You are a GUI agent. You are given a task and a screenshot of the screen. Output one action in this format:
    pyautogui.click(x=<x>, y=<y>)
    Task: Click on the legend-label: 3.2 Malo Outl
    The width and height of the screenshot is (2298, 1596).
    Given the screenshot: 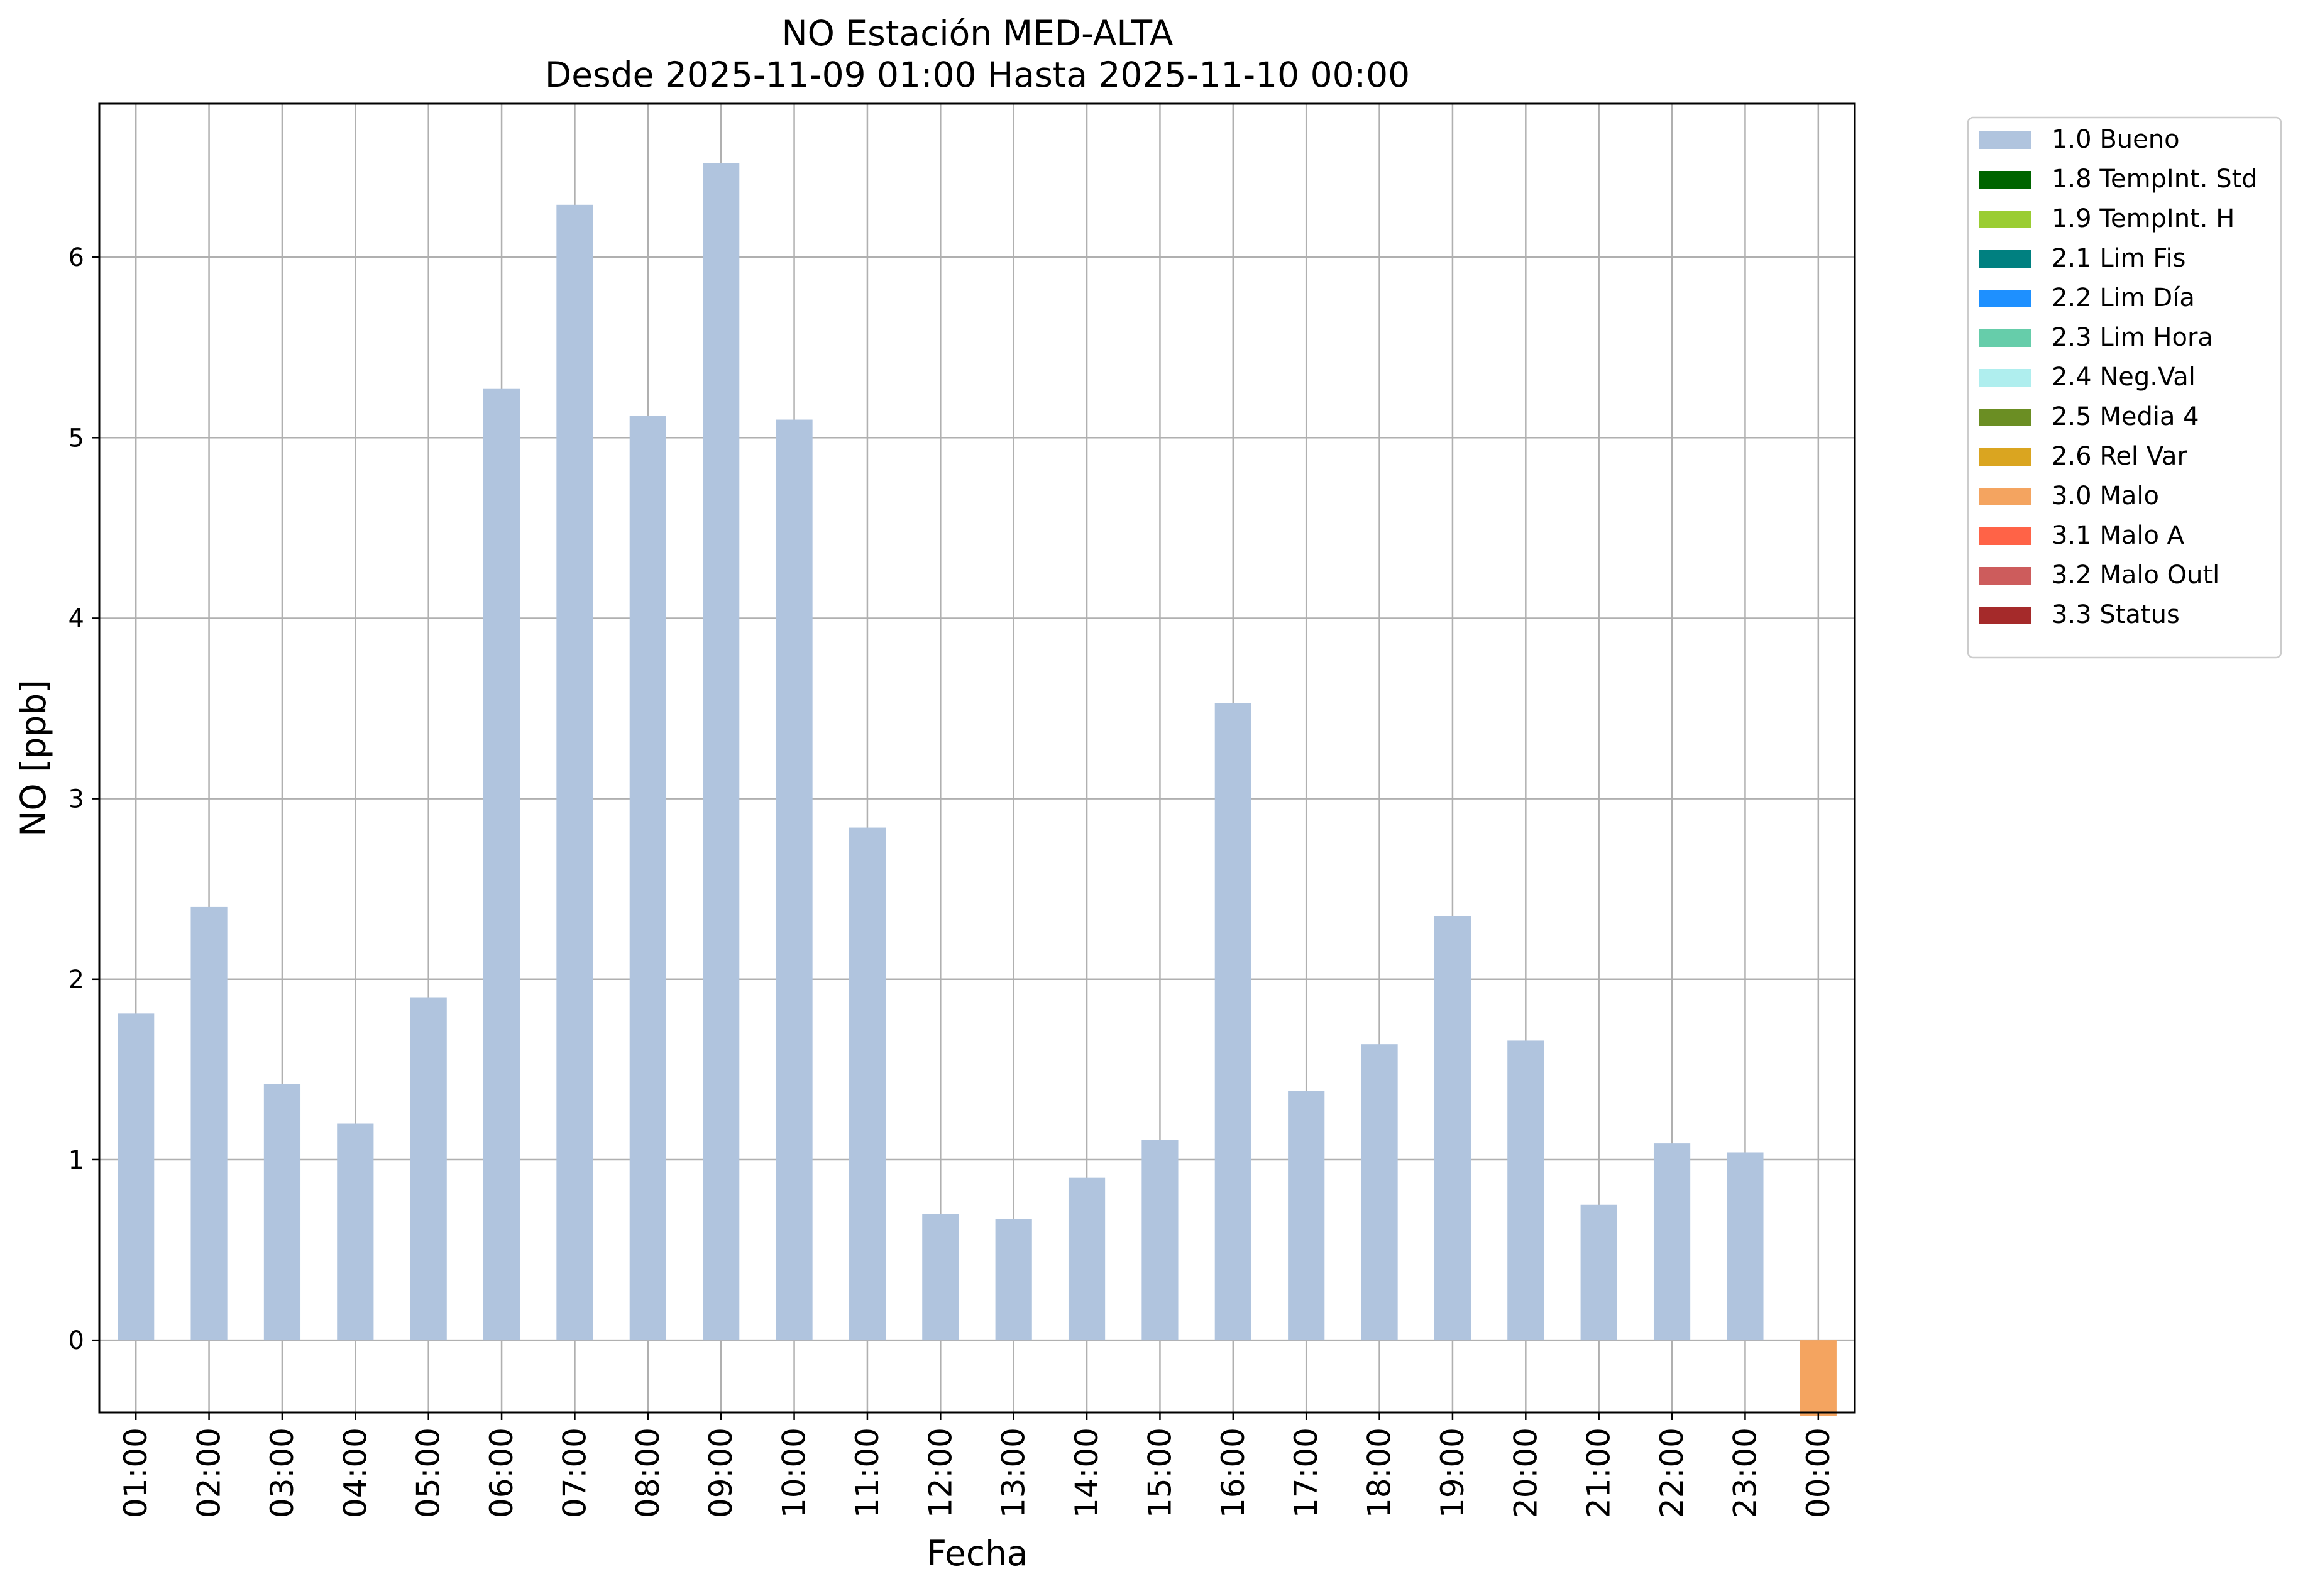 What is the action you would take?
    pyautogui.click(x=2135, y=575)
    